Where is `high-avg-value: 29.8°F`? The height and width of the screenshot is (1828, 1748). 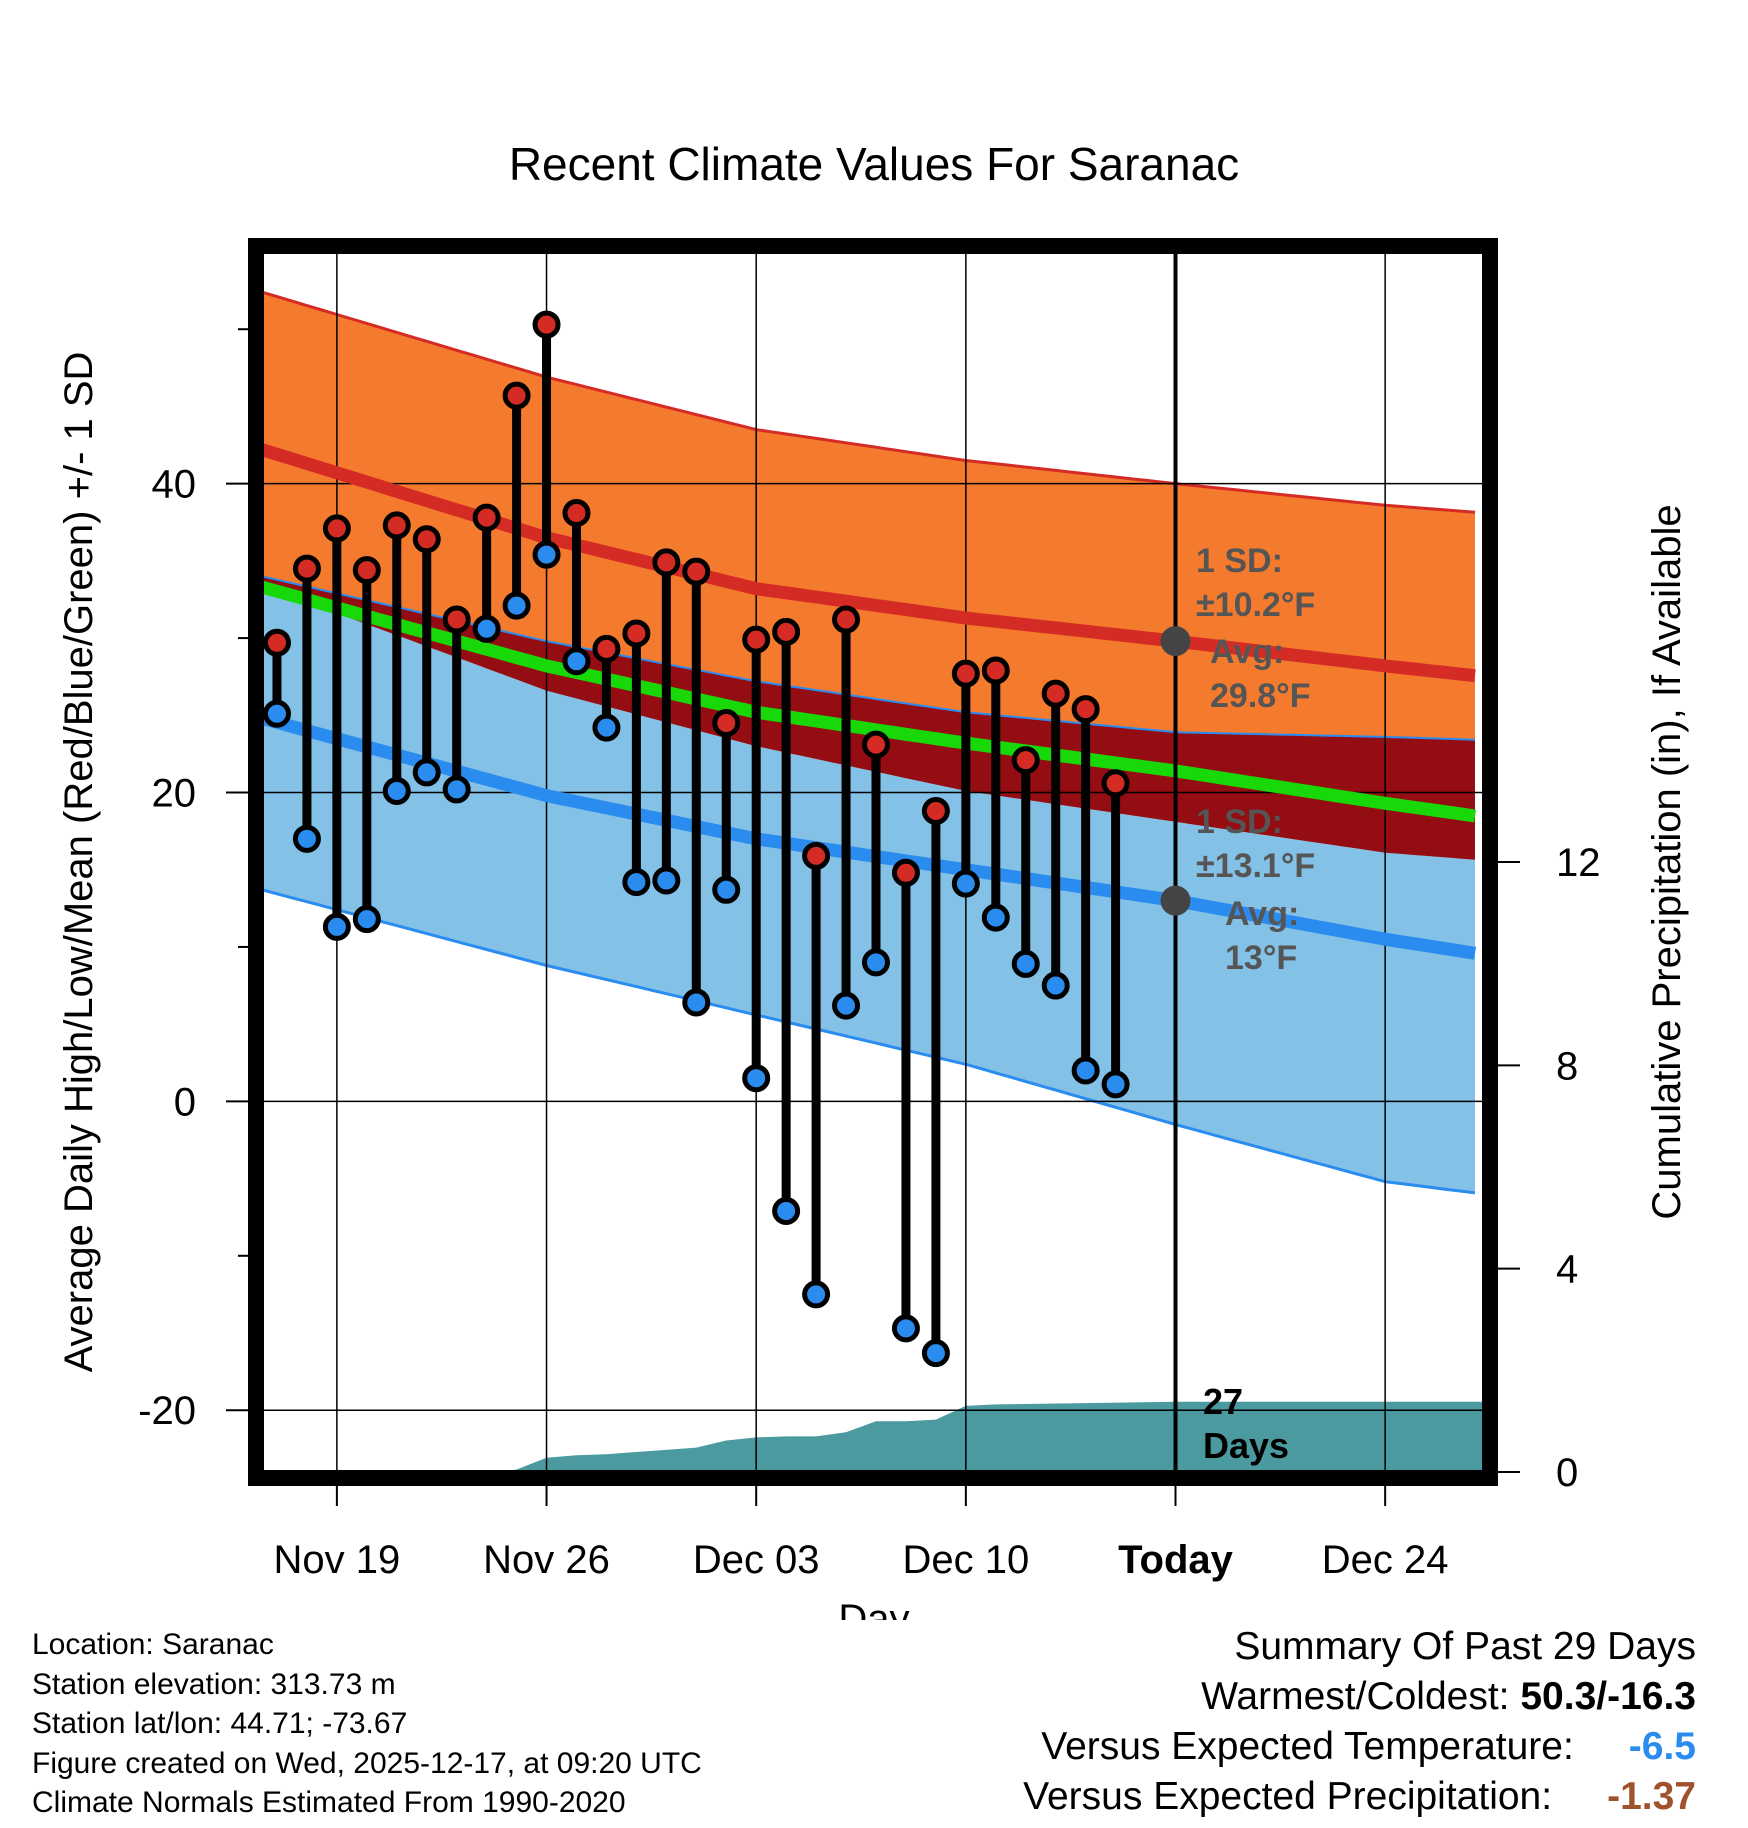
high-avg-value: 29.8°F is located at coordinates (1260, 696).